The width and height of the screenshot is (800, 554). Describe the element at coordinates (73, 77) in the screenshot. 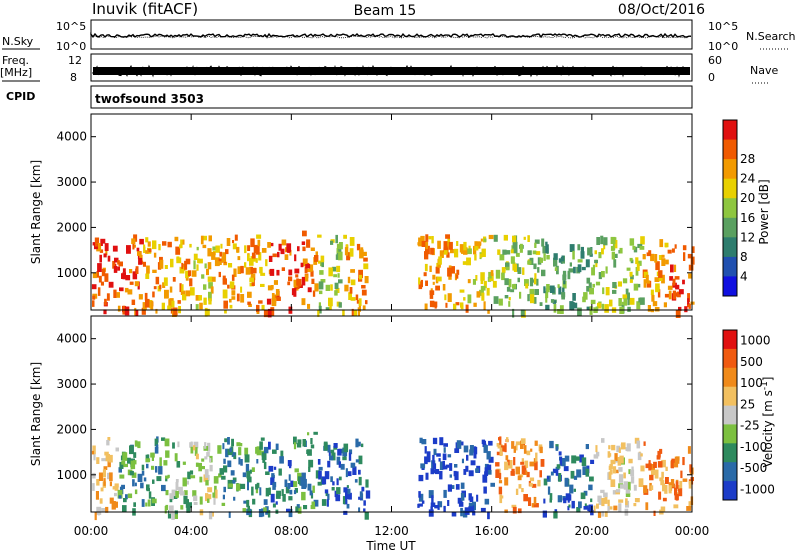

I see `freq-tick-bottom: 8` at that location.